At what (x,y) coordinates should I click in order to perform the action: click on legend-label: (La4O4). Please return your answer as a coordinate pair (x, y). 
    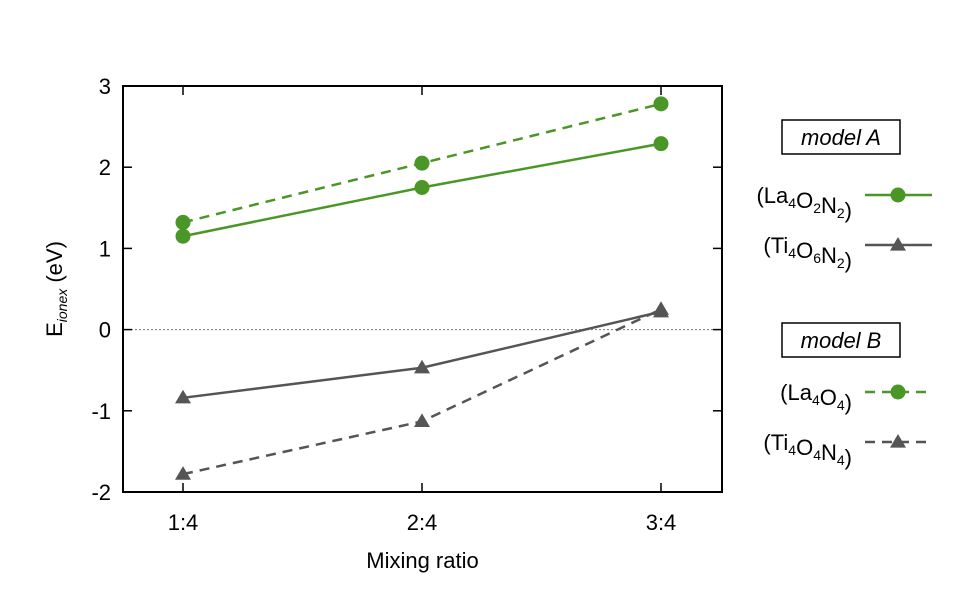
    Looking at the image, I should click on (816, 397).